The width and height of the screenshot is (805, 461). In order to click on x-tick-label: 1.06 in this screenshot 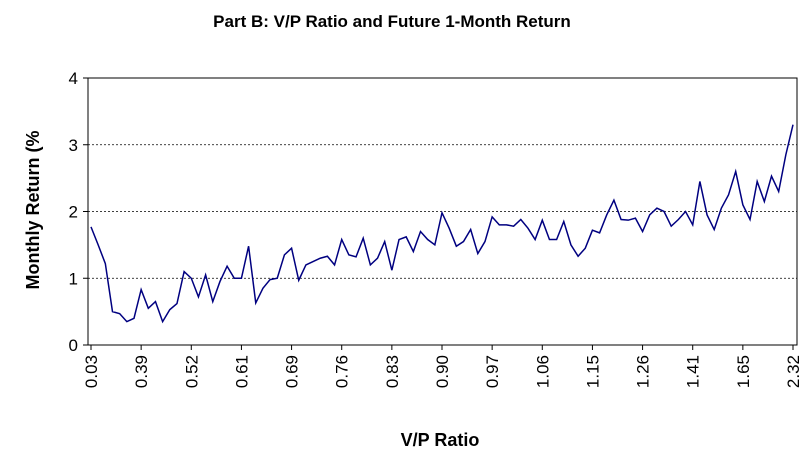, I will do `click(542, 371)`.